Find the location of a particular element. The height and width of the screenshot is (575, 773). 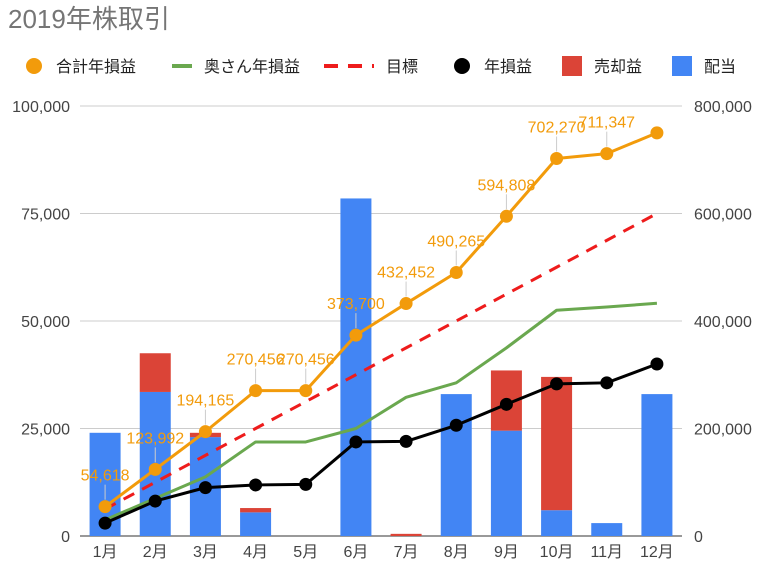

x-tick-label: 11月 is located at coordinates (606, 552).